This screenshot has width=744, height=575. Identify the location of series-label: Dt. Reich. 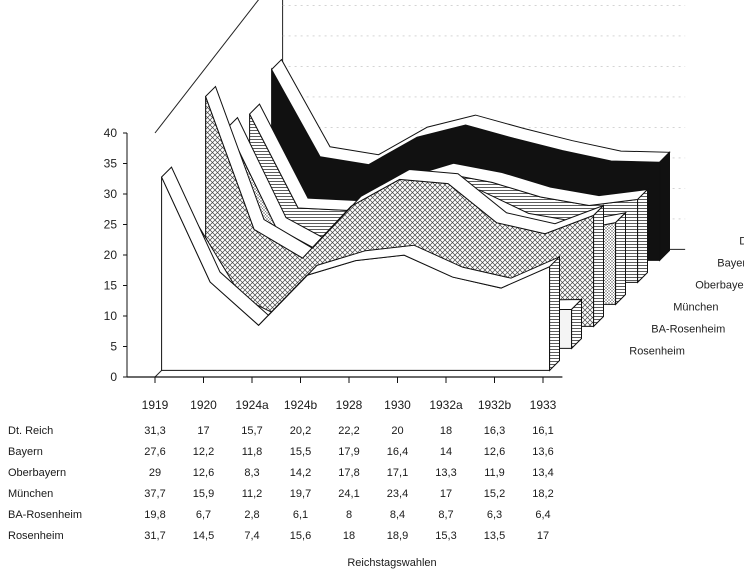
(741, 242).